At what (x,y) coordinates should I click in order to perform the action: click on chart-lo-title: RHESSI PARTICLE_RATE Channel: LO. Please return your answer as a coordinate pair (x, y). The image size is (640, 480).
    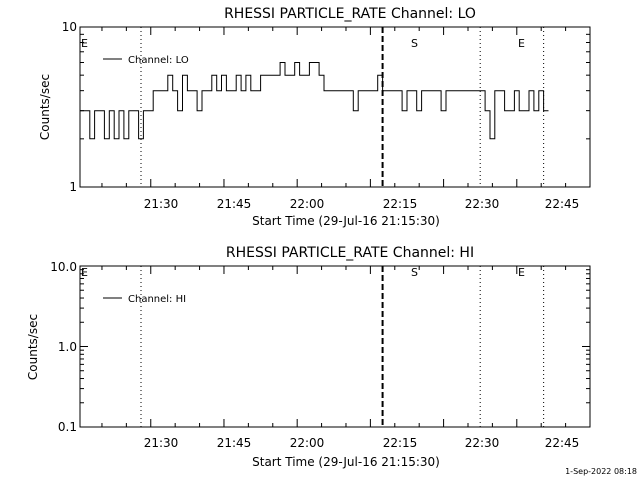
    Looking at the image, I should click on (350, 14).